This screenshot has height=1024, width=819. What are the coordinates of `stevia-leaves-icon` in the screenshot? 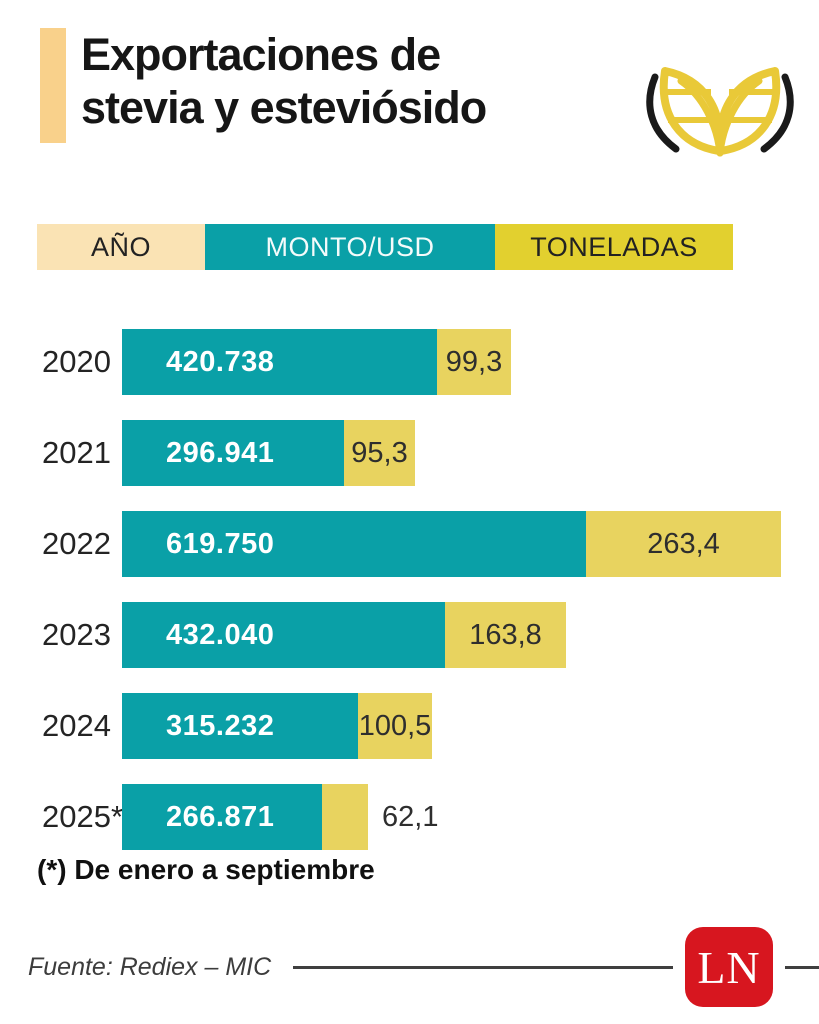 It's located at (720, 98).